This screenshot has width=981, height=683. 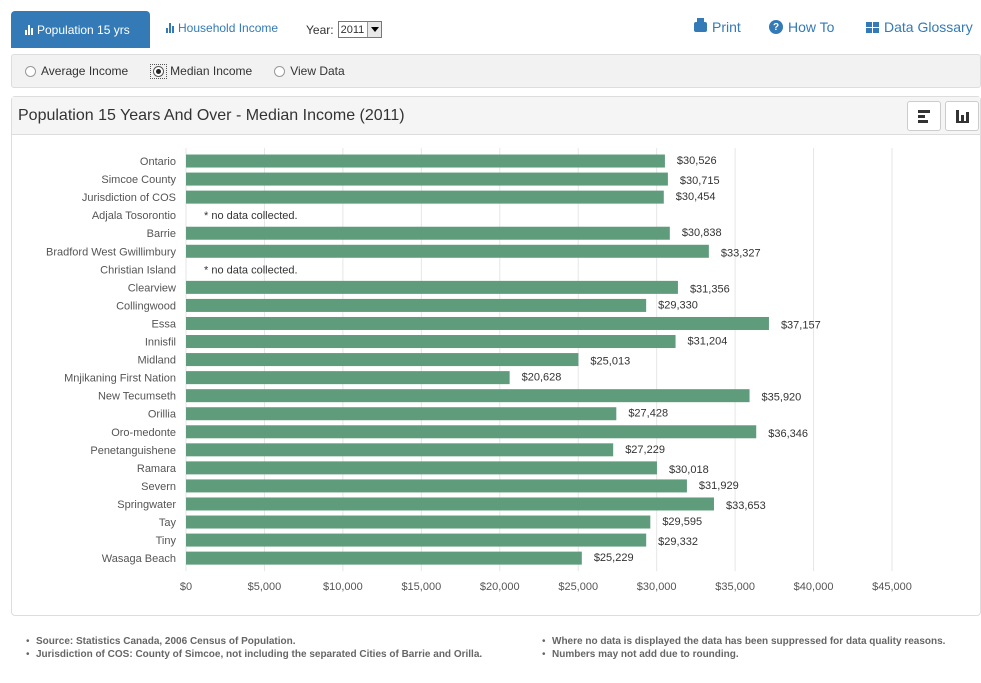 I want to click on question-icon: ?, so click(x=776, y=27).